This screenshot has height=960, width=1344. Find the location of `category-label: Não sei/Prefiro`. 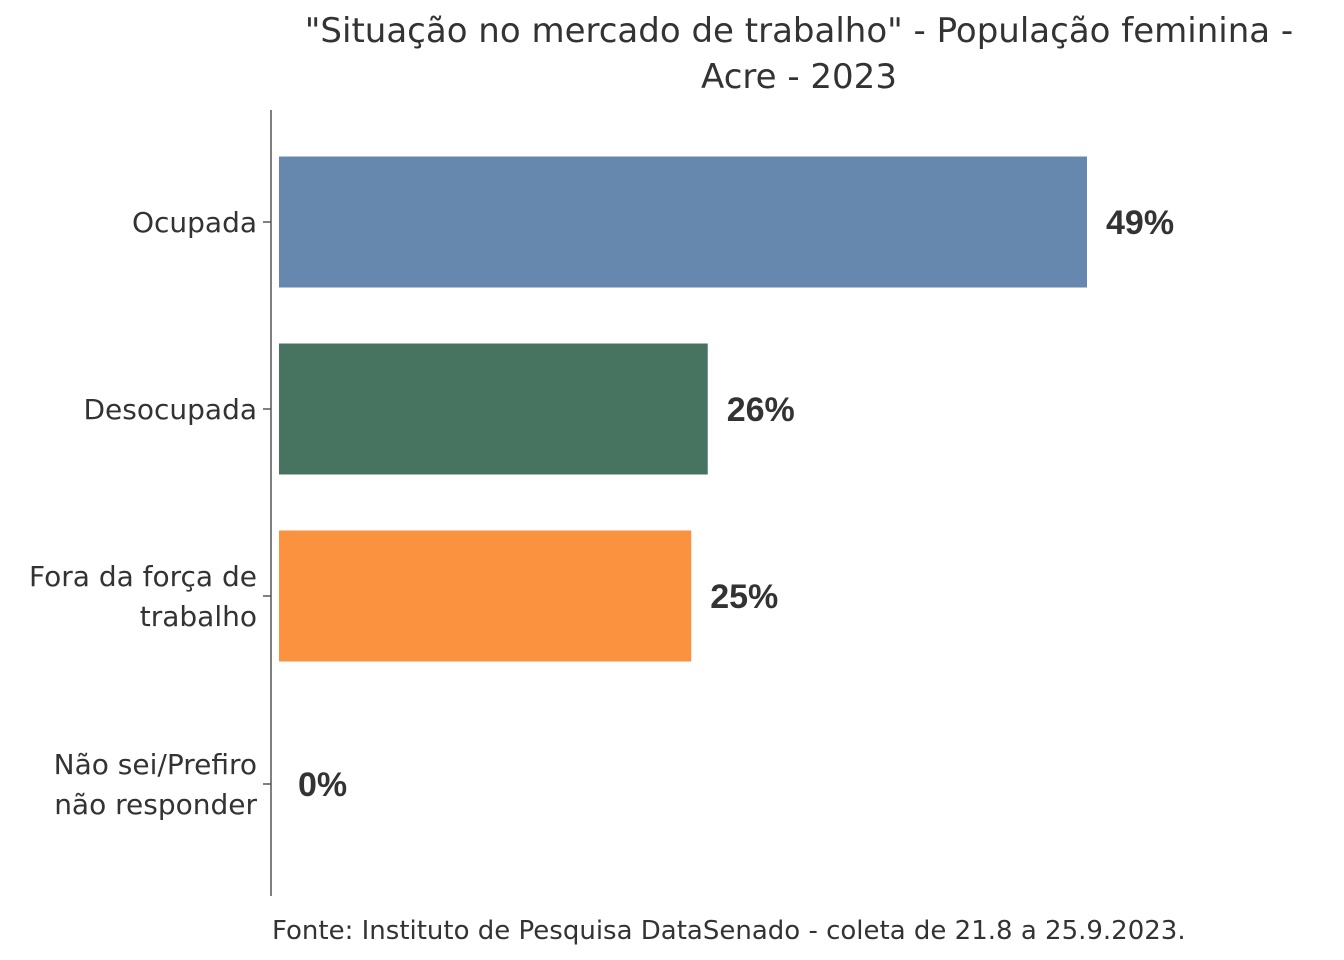

category-label: Não sei/Prefiro is located at coordinates (155, 764).